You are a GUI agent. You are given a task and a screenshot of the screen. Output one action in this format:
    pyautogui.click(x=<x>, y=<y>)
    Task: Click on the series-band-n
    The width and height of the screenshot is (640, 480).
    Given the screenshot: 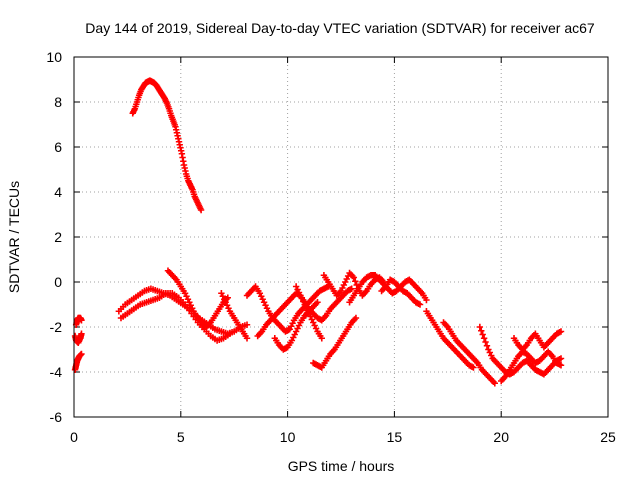 What is the action you would take?
    pyautogui.click(x=469, y=353)
    